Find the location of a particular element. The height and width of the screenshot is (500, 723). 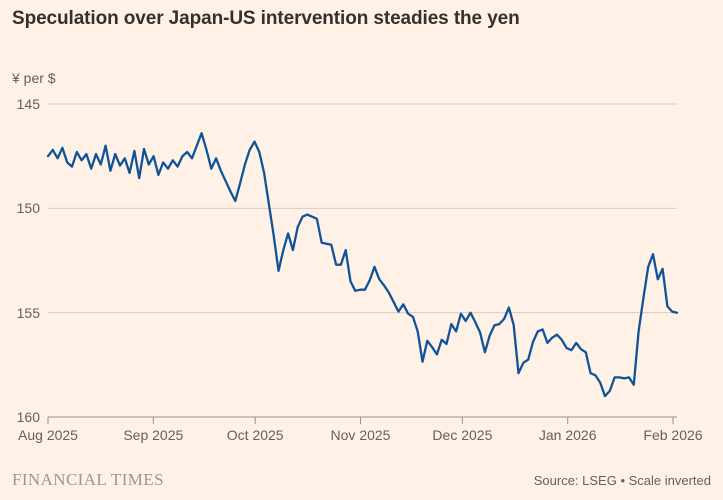

x-axis-label-nov-2025: Nov 2025 is located at coordinates (360, 435).